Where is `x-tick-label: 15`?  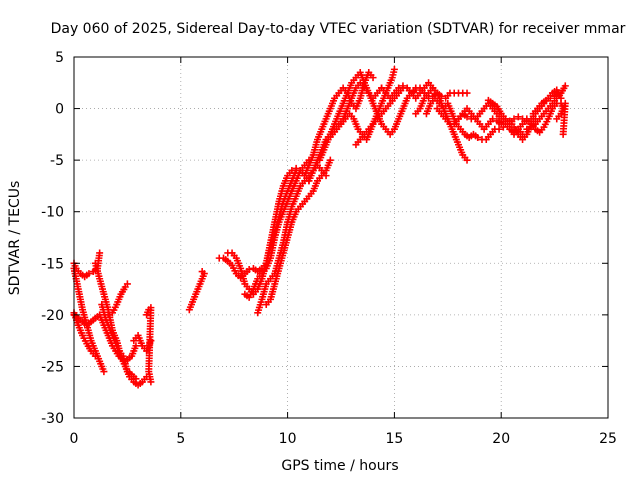
x-tick-label: 15 is located at coordinates (394, 439).